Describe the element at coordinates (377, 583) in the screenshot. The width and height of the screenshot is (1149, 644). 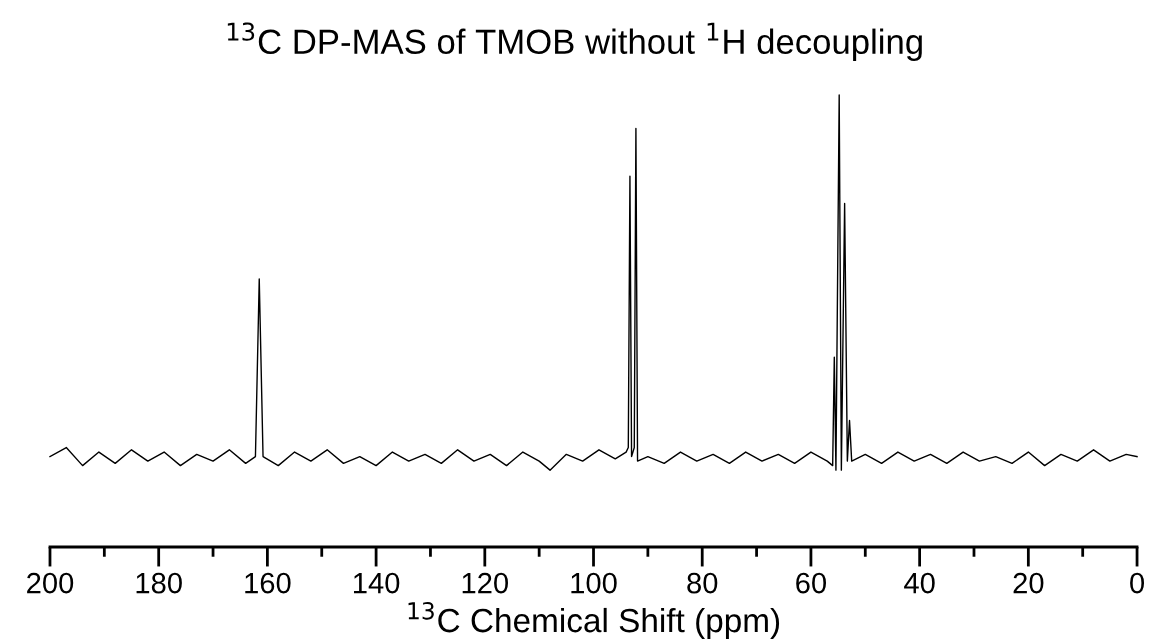
I see `x-tick-label: 140` at that location.